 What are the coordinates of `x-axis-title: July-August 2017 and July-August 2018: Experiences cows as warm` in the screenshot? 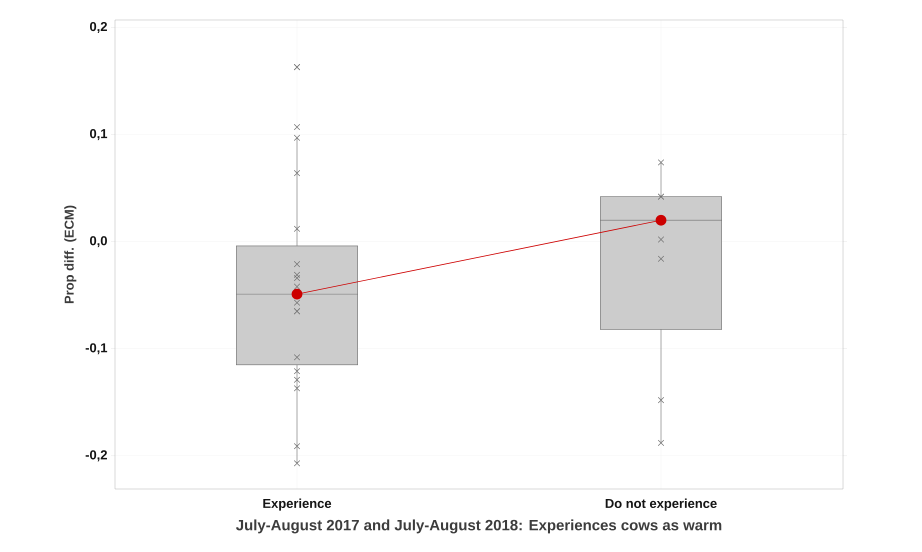 It's located at (479, 526).